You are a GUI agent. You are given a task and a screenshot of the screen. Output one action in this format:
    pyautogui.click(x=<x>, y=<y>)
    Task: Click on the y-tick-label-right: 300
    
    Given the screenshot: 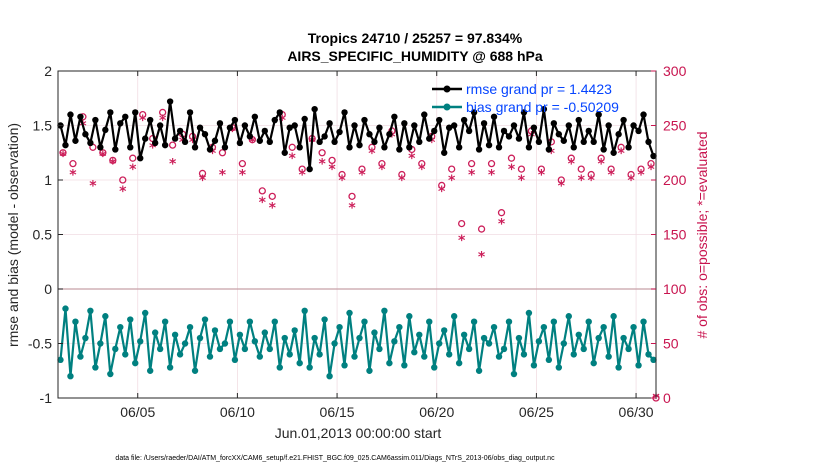 What is the action you would take?
    pyautogui.click(x=675, y=71)
    